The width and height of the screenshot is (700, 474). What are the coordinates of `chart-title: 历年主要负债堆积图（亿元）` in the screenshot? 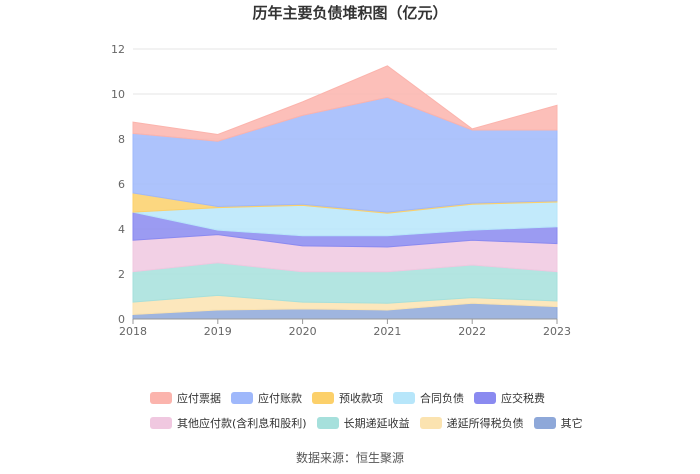 It's located at (350, 13).